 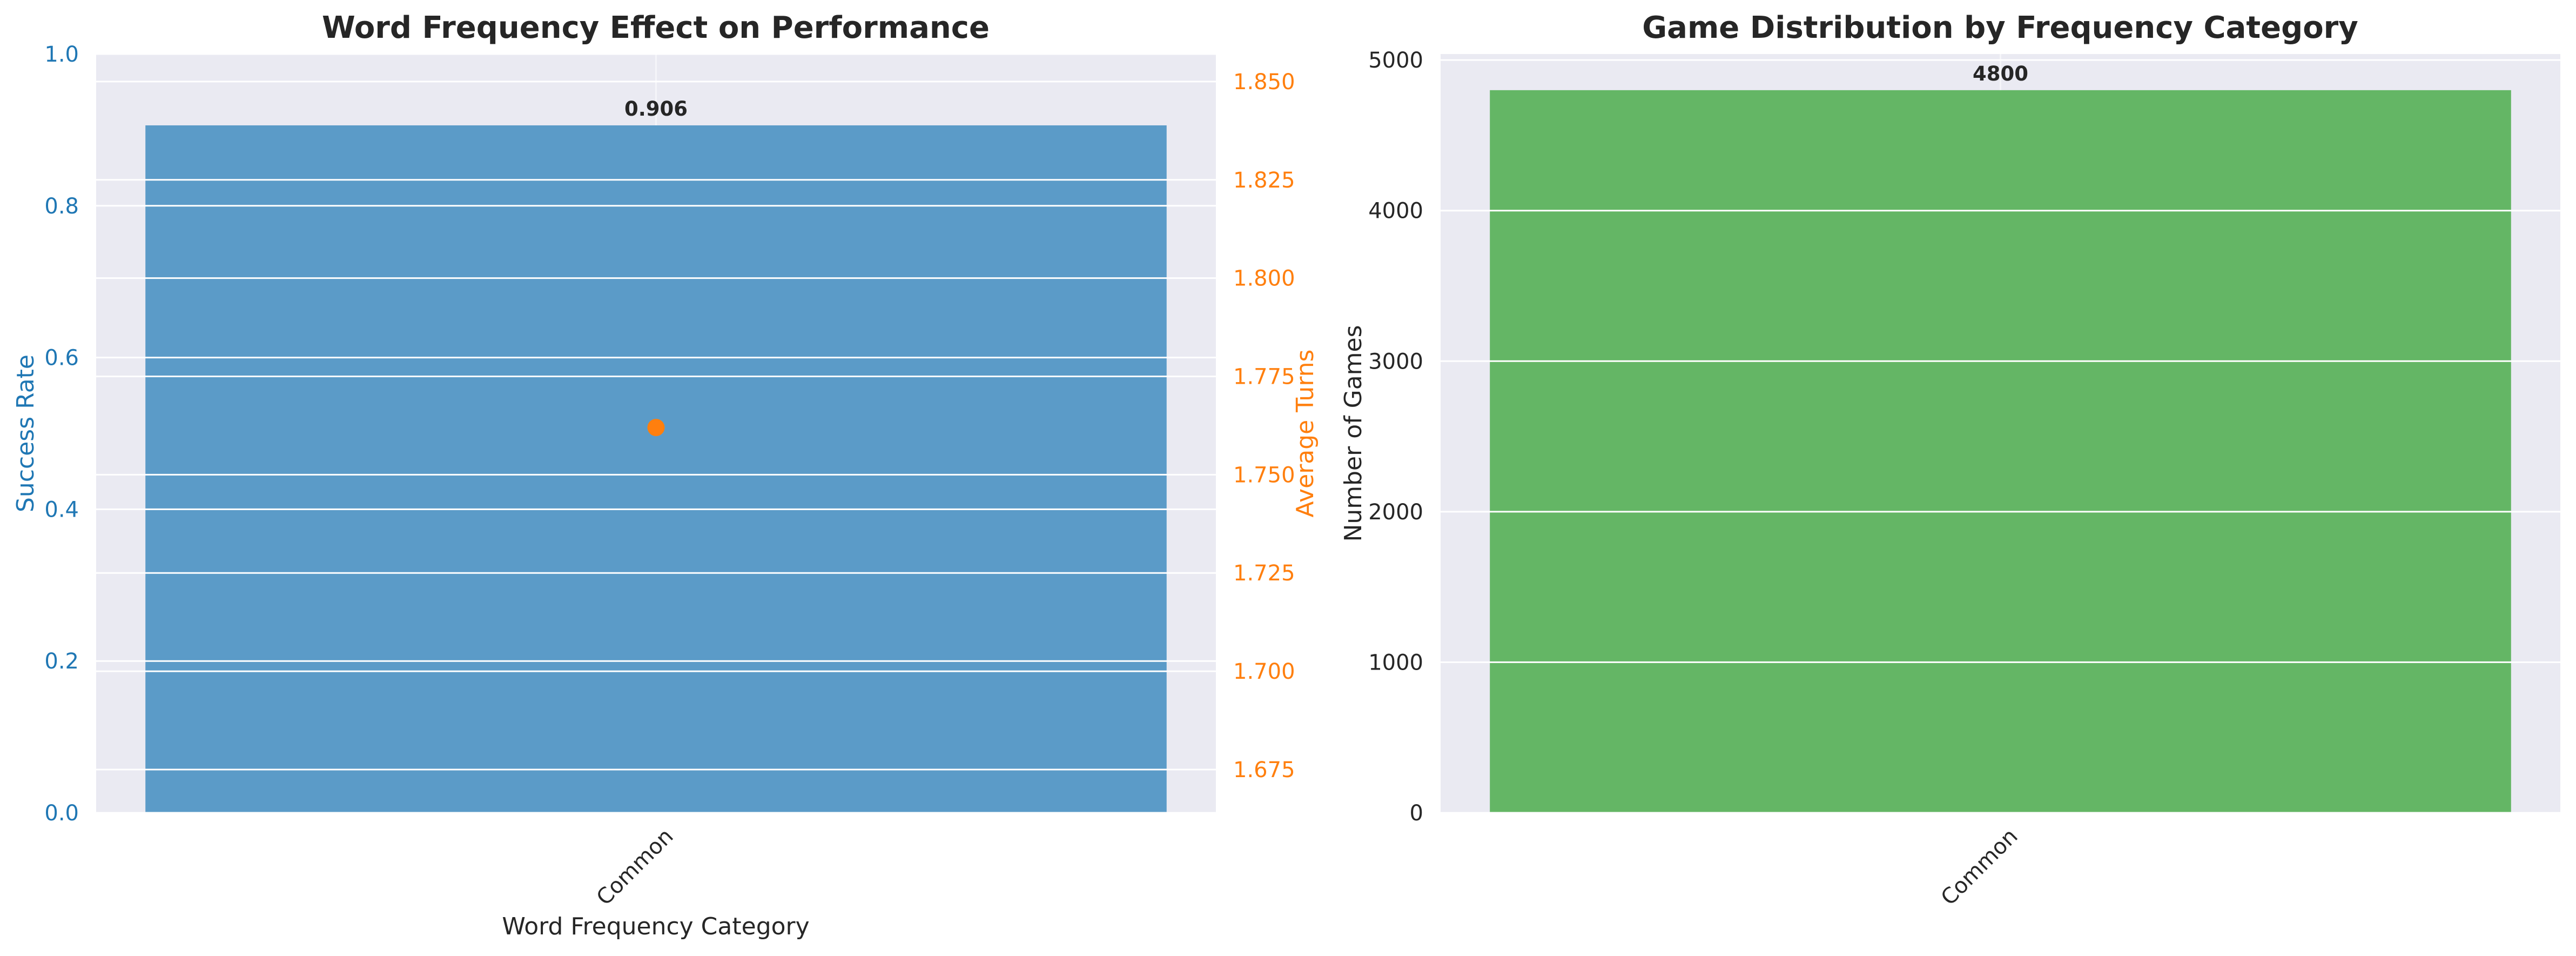 I want to click on y2-tick-label: 1.775, so click(x=1264, y=377).